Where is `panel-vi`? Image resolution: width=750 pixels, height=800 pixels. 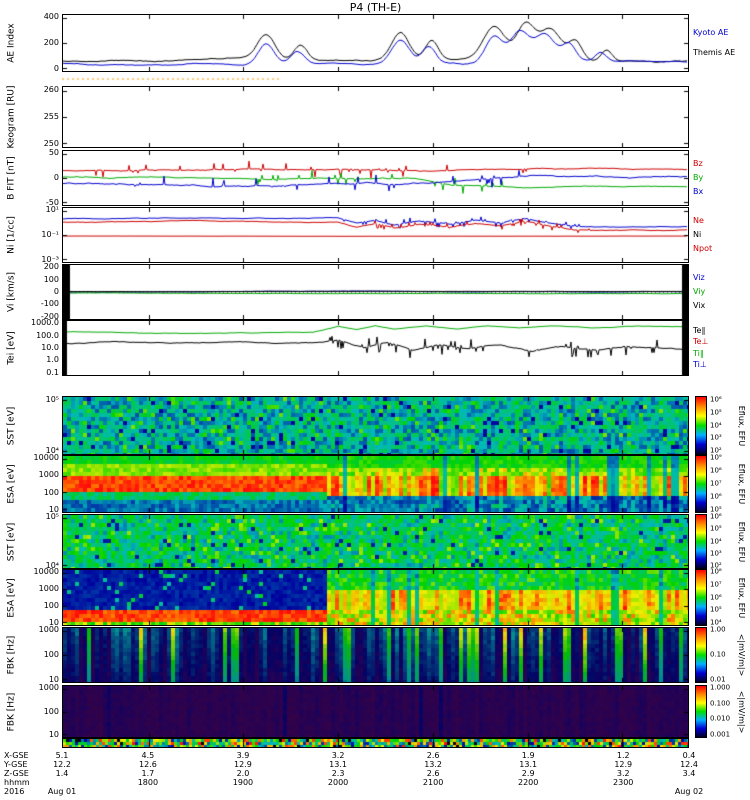 panel-vi is located at coordinates (375, 292).